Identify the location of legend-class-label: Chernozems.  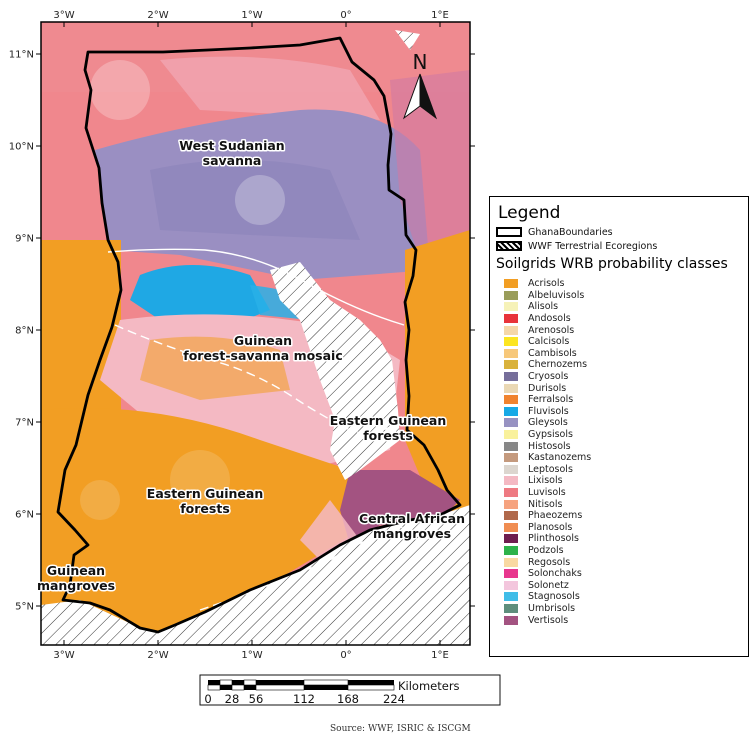
(558, 365).